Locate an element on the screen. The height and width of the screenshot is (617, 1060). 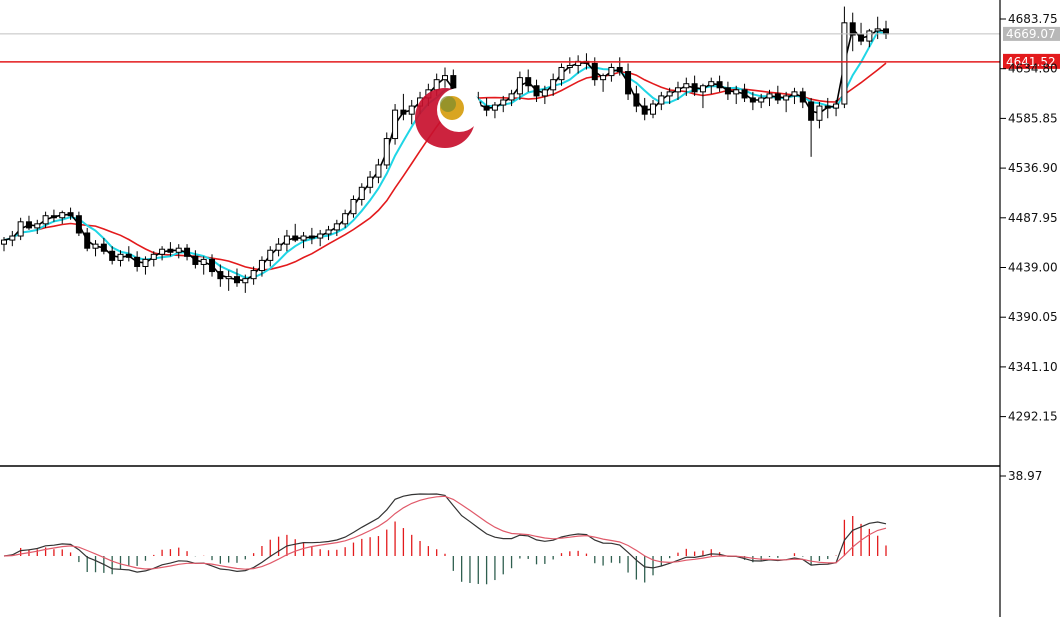
current-price-tag is located at coordinates (1031, 33).